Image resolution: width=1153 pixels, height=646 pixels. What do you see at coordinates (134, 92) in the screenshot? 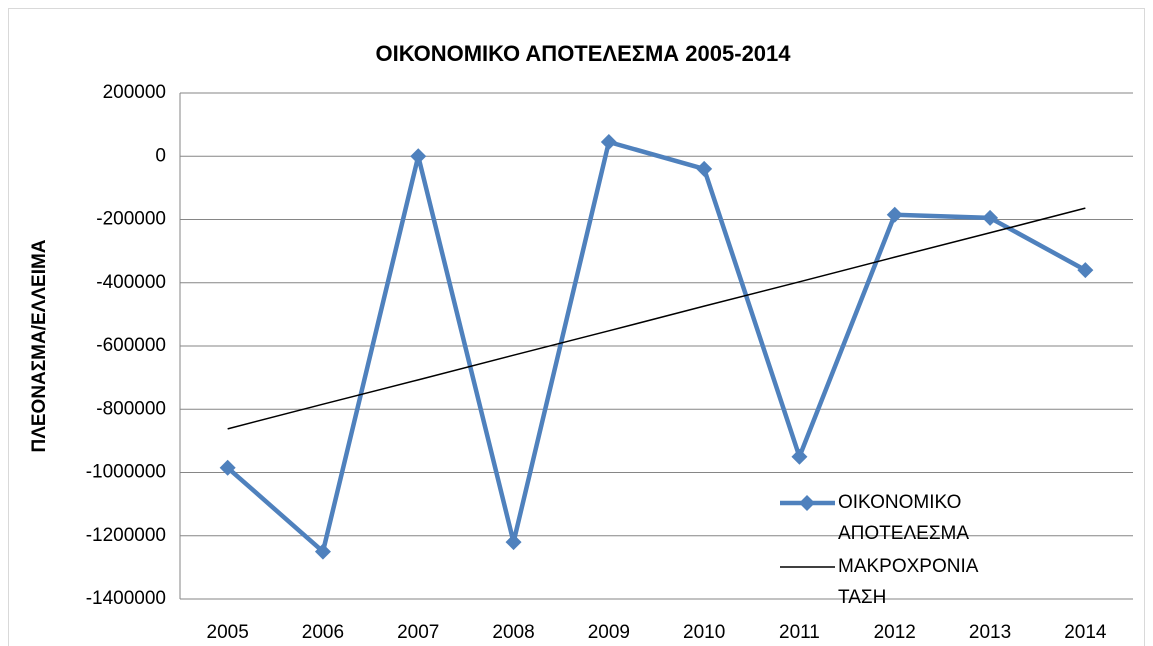
I see `y-tick-label: 200000` at bounding box center [134, 92].